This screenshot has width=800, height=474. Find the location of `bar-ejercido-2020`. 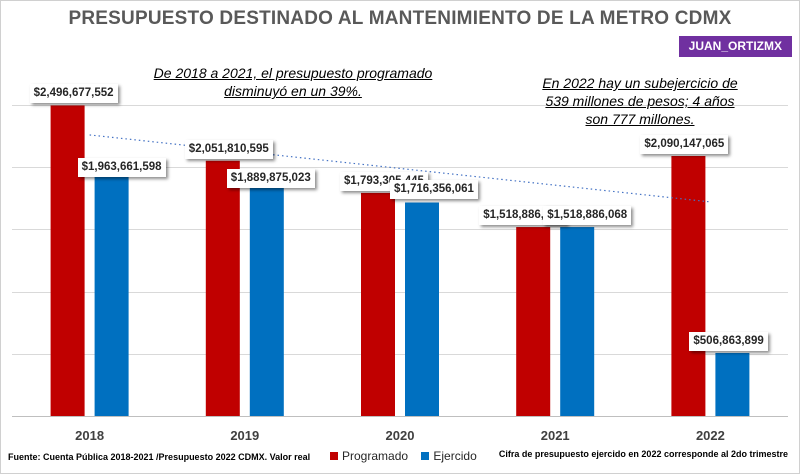

bar-ejercido-2020 is located at coordinates (422, 309).